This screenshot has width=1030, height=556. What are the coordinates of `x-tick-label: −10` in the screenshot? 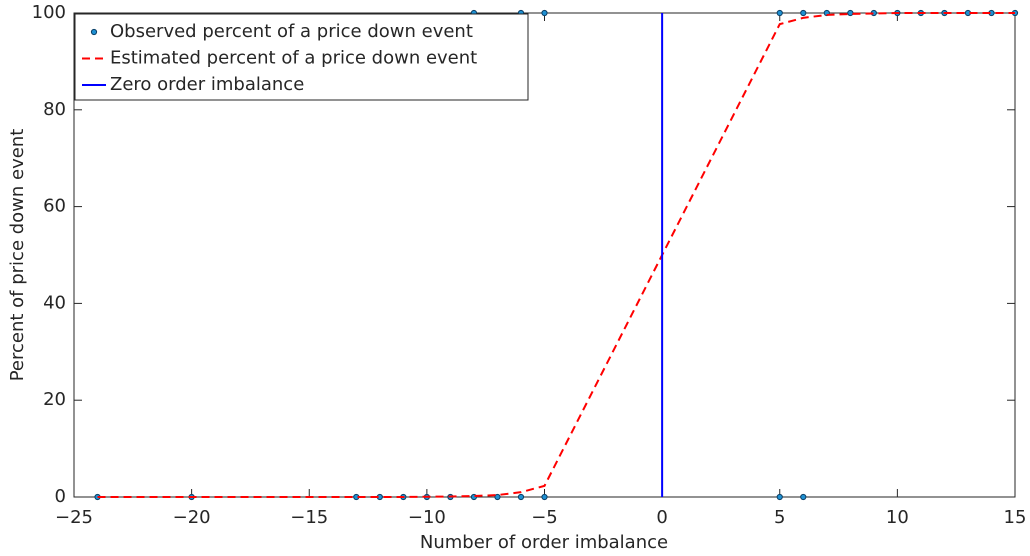 It's located at (427, 517).